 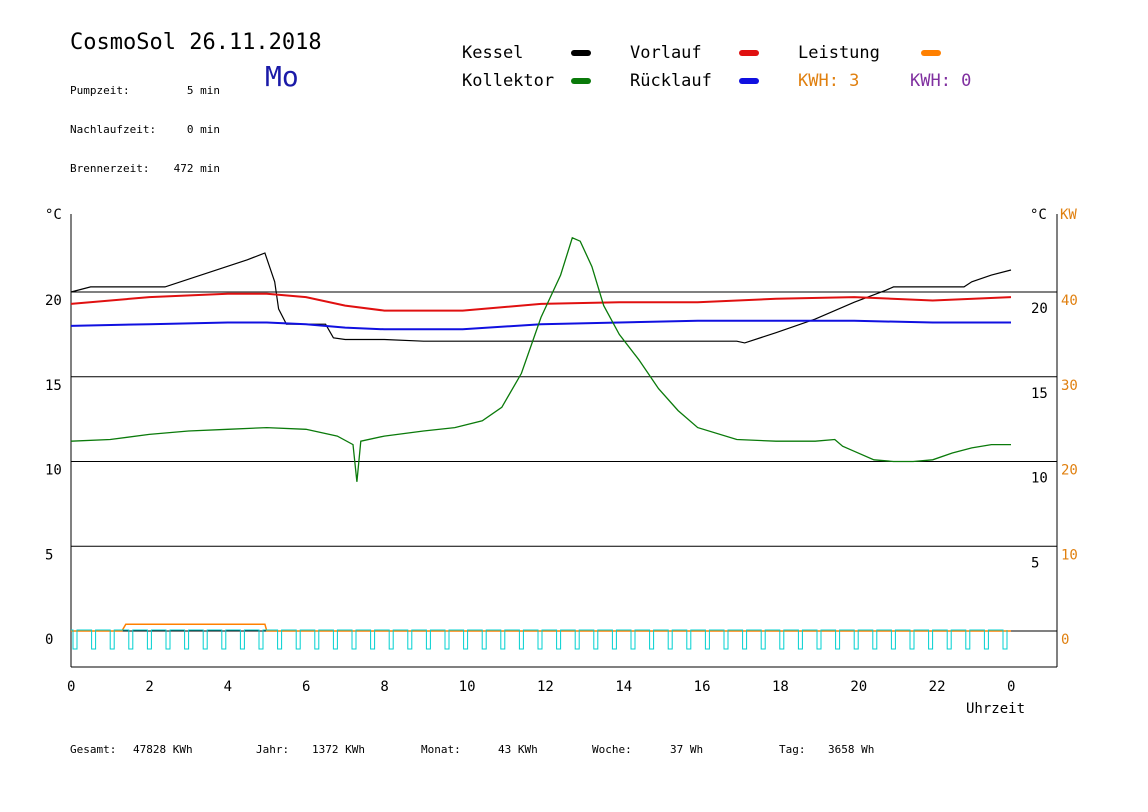 I want to click on x-tick: 4, so click(x=228, y=687).